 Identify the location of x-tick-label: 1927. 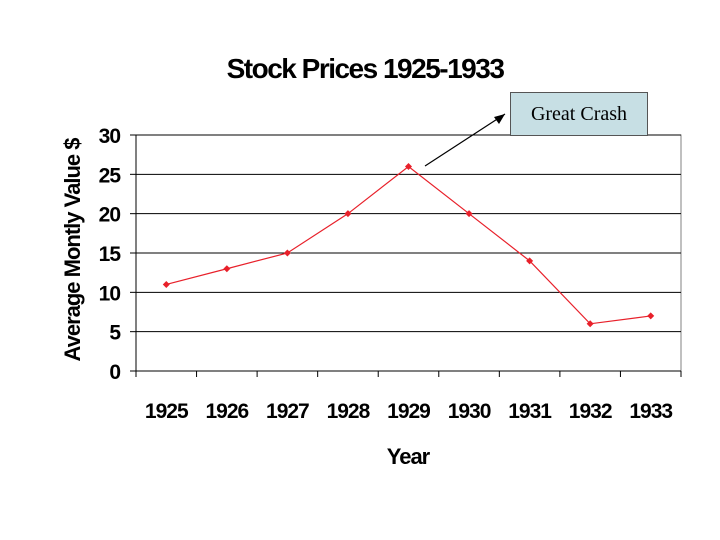
(287, 411).